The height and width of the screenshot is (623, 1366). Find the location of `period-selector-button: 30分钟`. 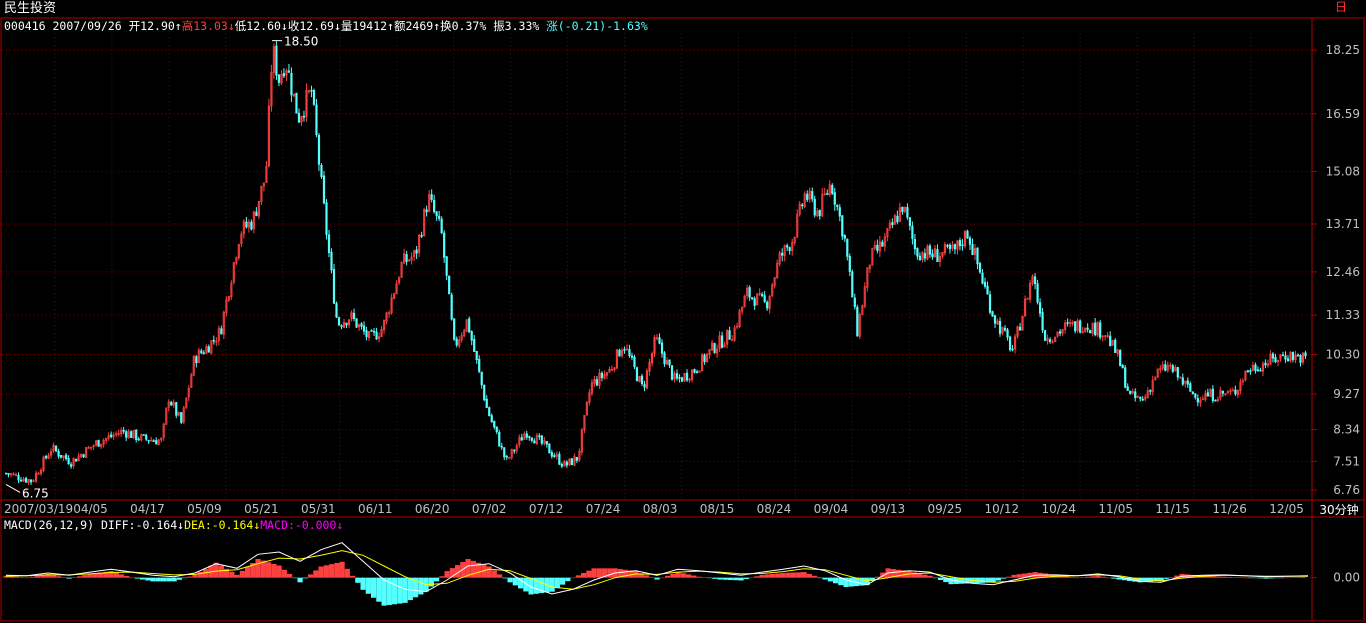

period-selector-button: 30分钟 is located at coordinates (1339, 510).